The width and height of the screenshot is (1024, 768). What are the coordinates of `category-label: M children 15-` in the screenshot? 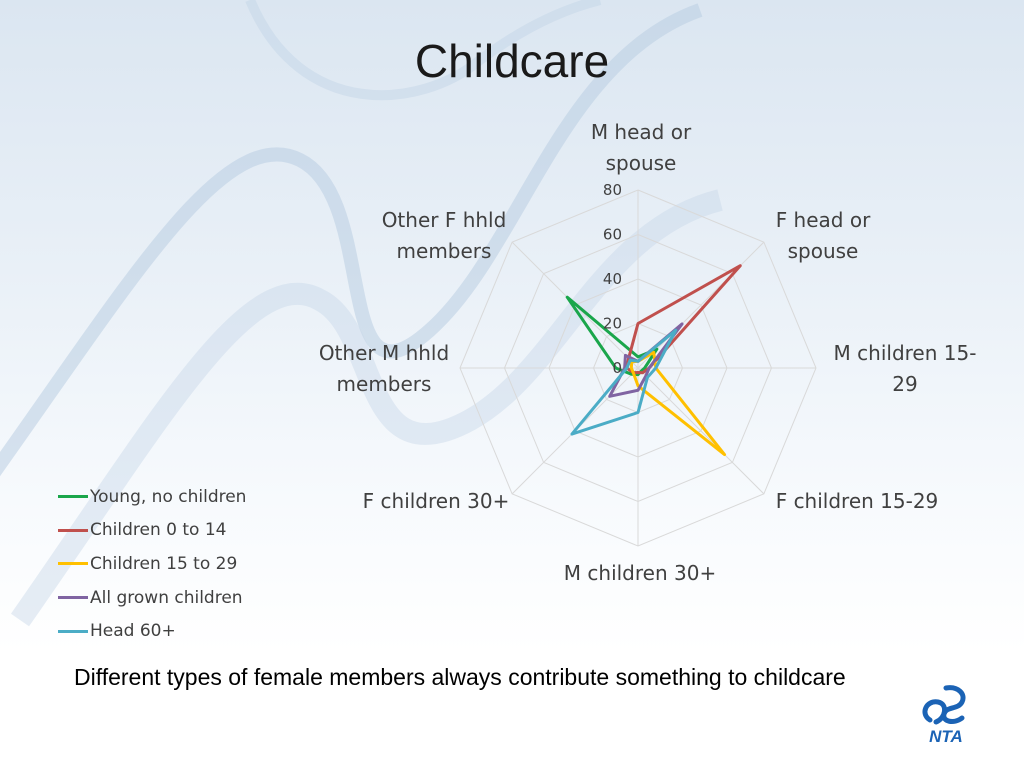 It's located at (905, 353).